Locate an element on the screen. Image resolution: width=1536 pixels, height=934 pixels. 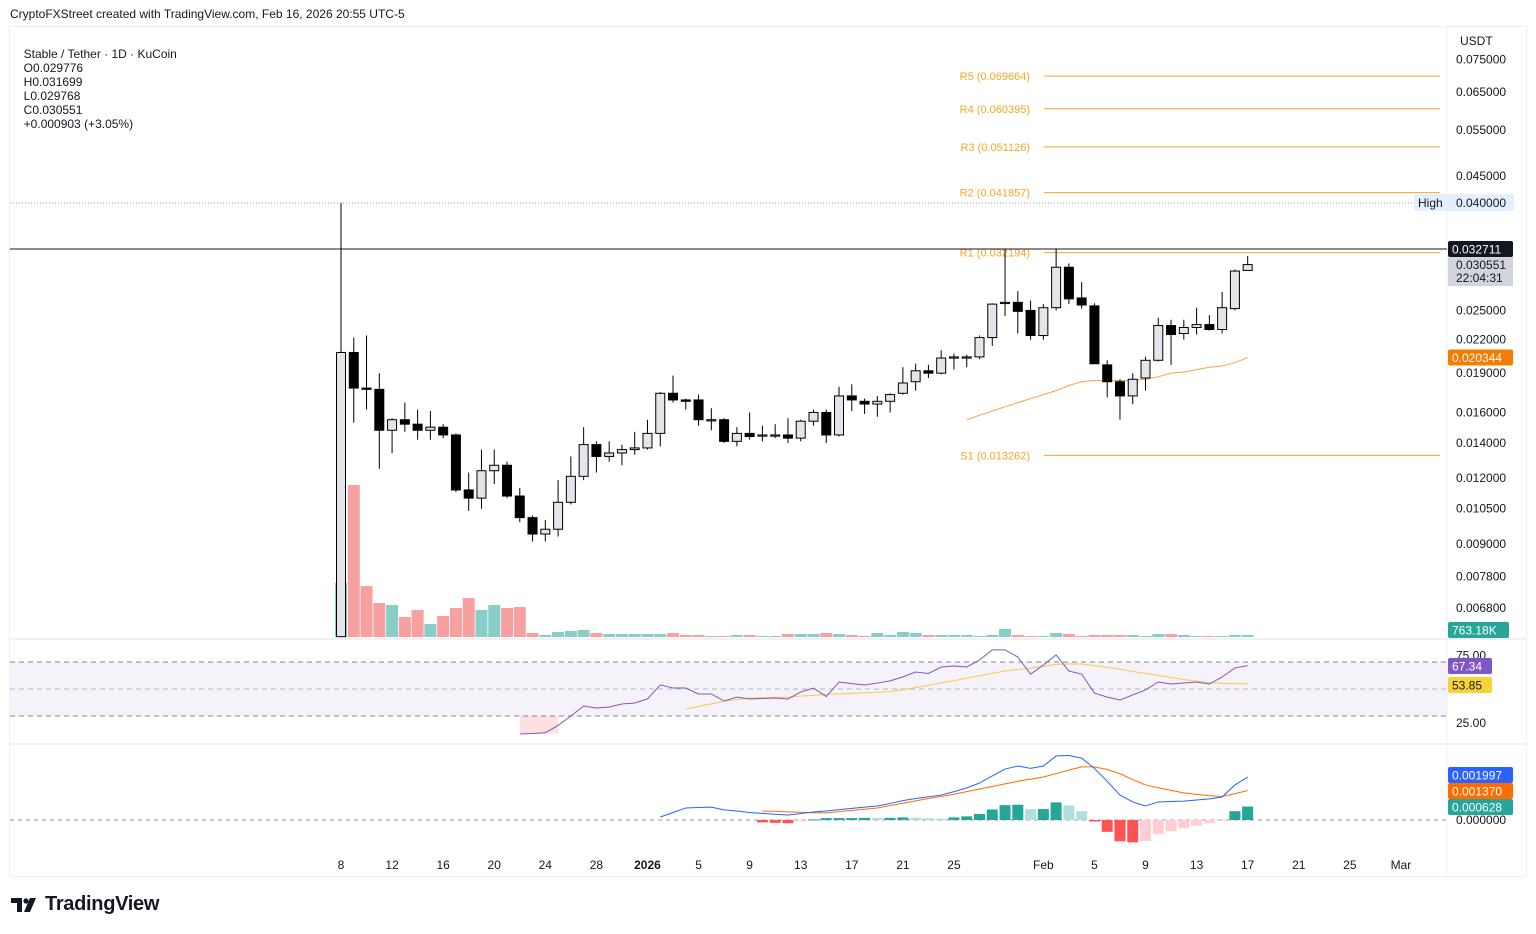
high-tag-bg is located at coordinates (1464, 202).